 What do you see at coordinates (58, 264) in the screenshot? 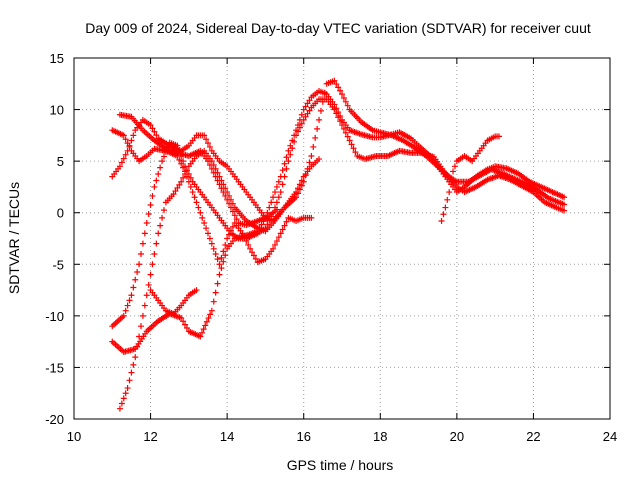
I see `y-tick-label: -5` at bounding box center [58, 264].